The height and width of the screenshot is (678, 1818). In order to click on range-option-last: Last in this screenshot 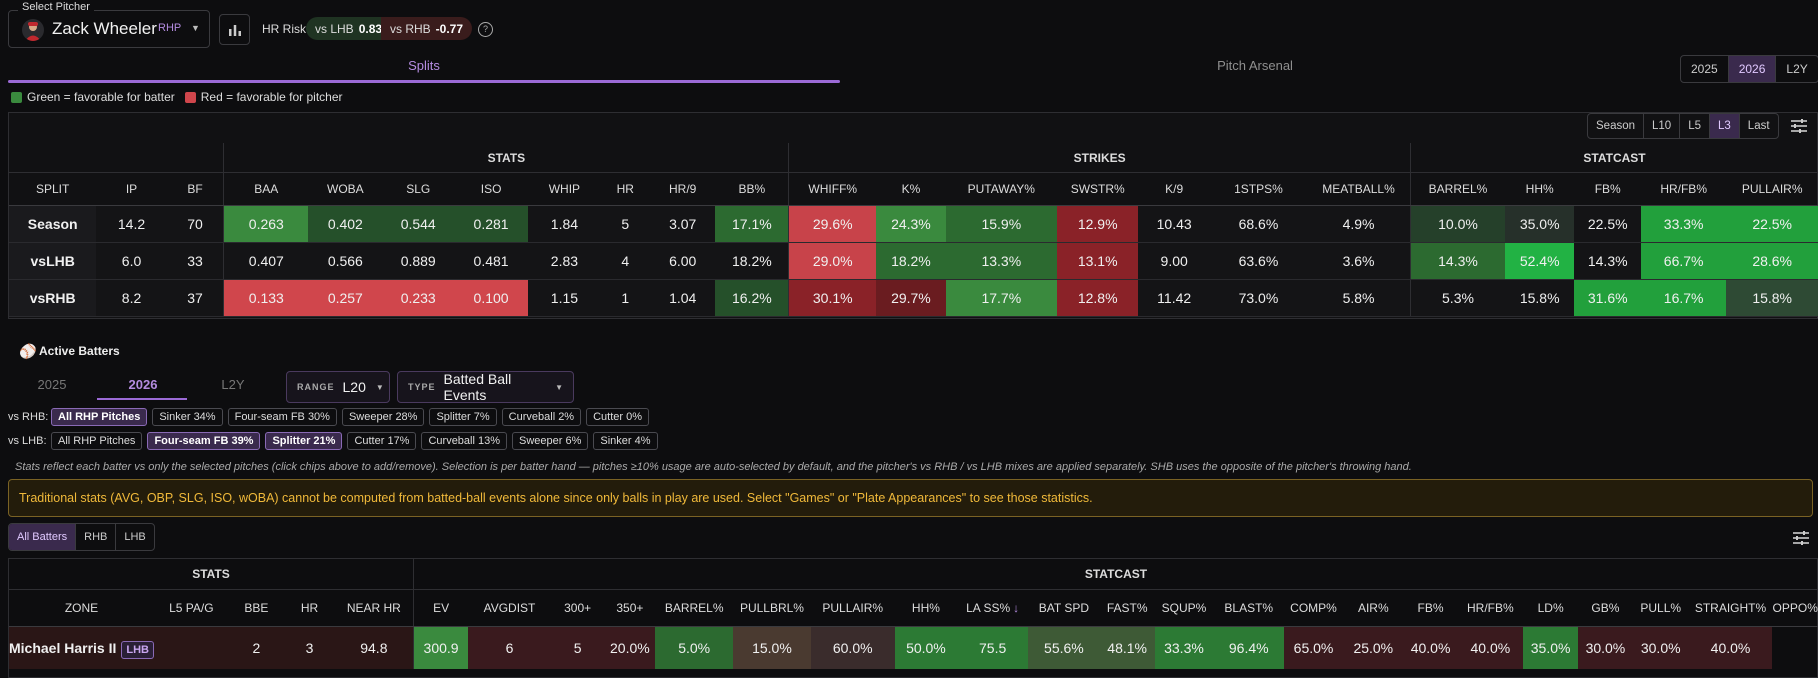, I will do `click(1758, 126)`.